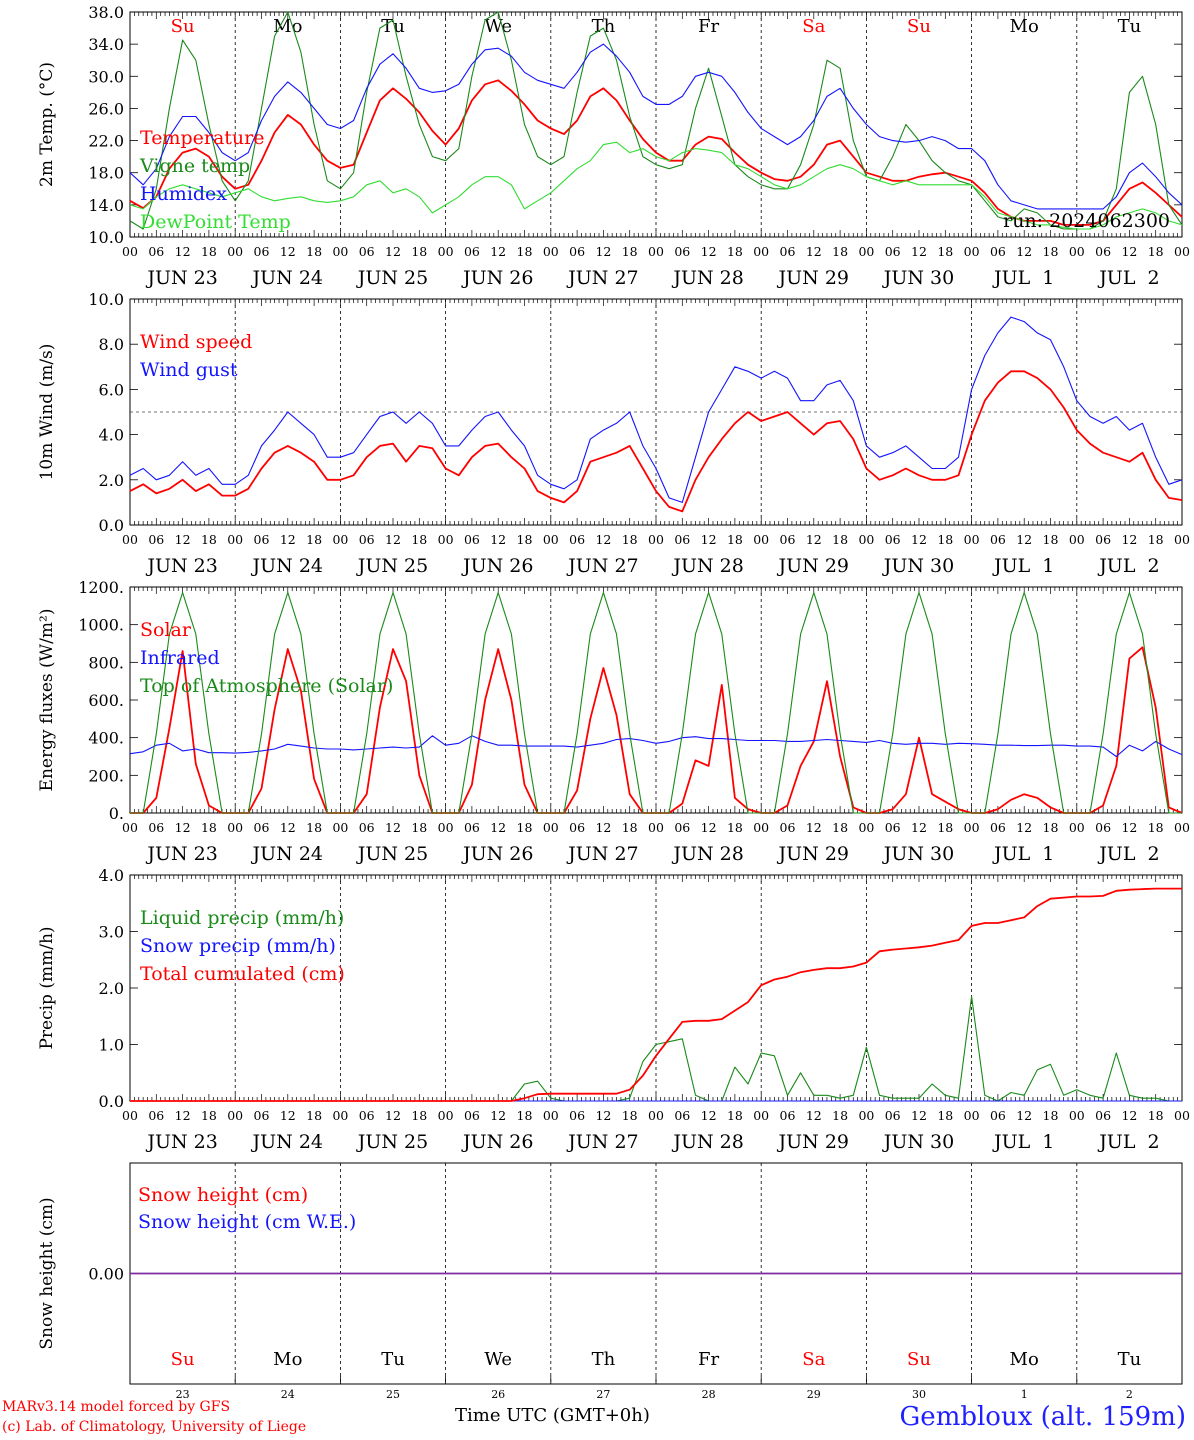  I want to click on series-line-vigne-temp, so click(656, 120).